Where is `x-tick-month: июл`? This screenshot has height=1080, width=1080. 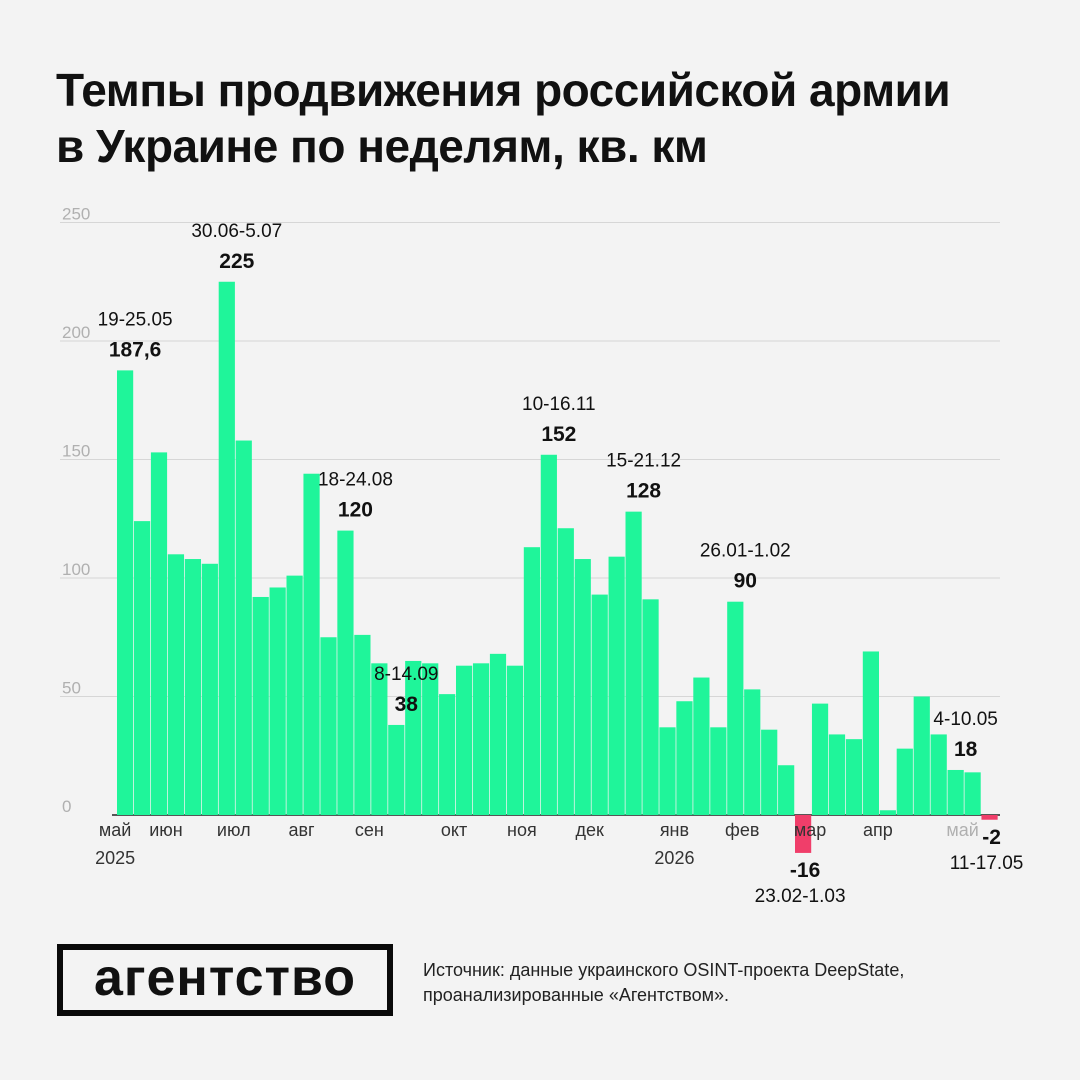
x-tick-month: июл is located at coordinates (234, 830).